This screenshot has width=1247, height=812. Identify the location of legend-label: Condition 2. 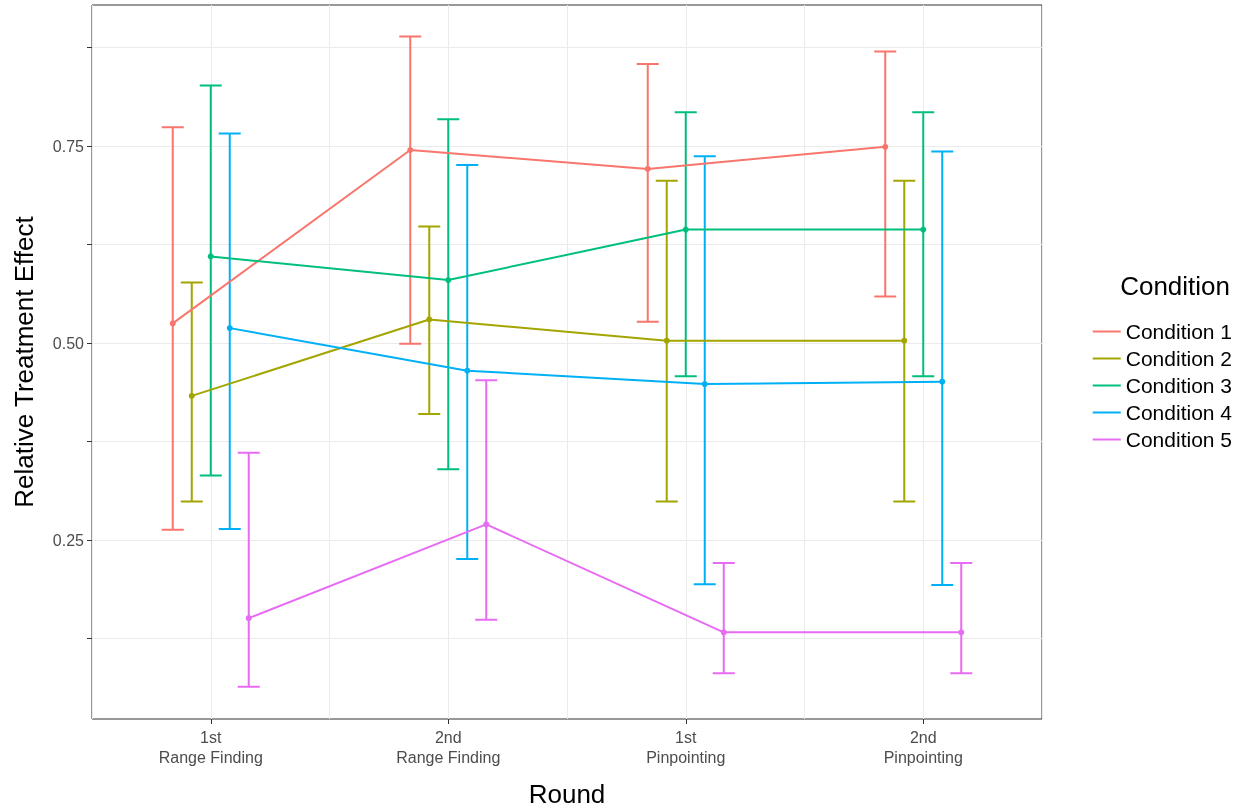
(1179, 358).